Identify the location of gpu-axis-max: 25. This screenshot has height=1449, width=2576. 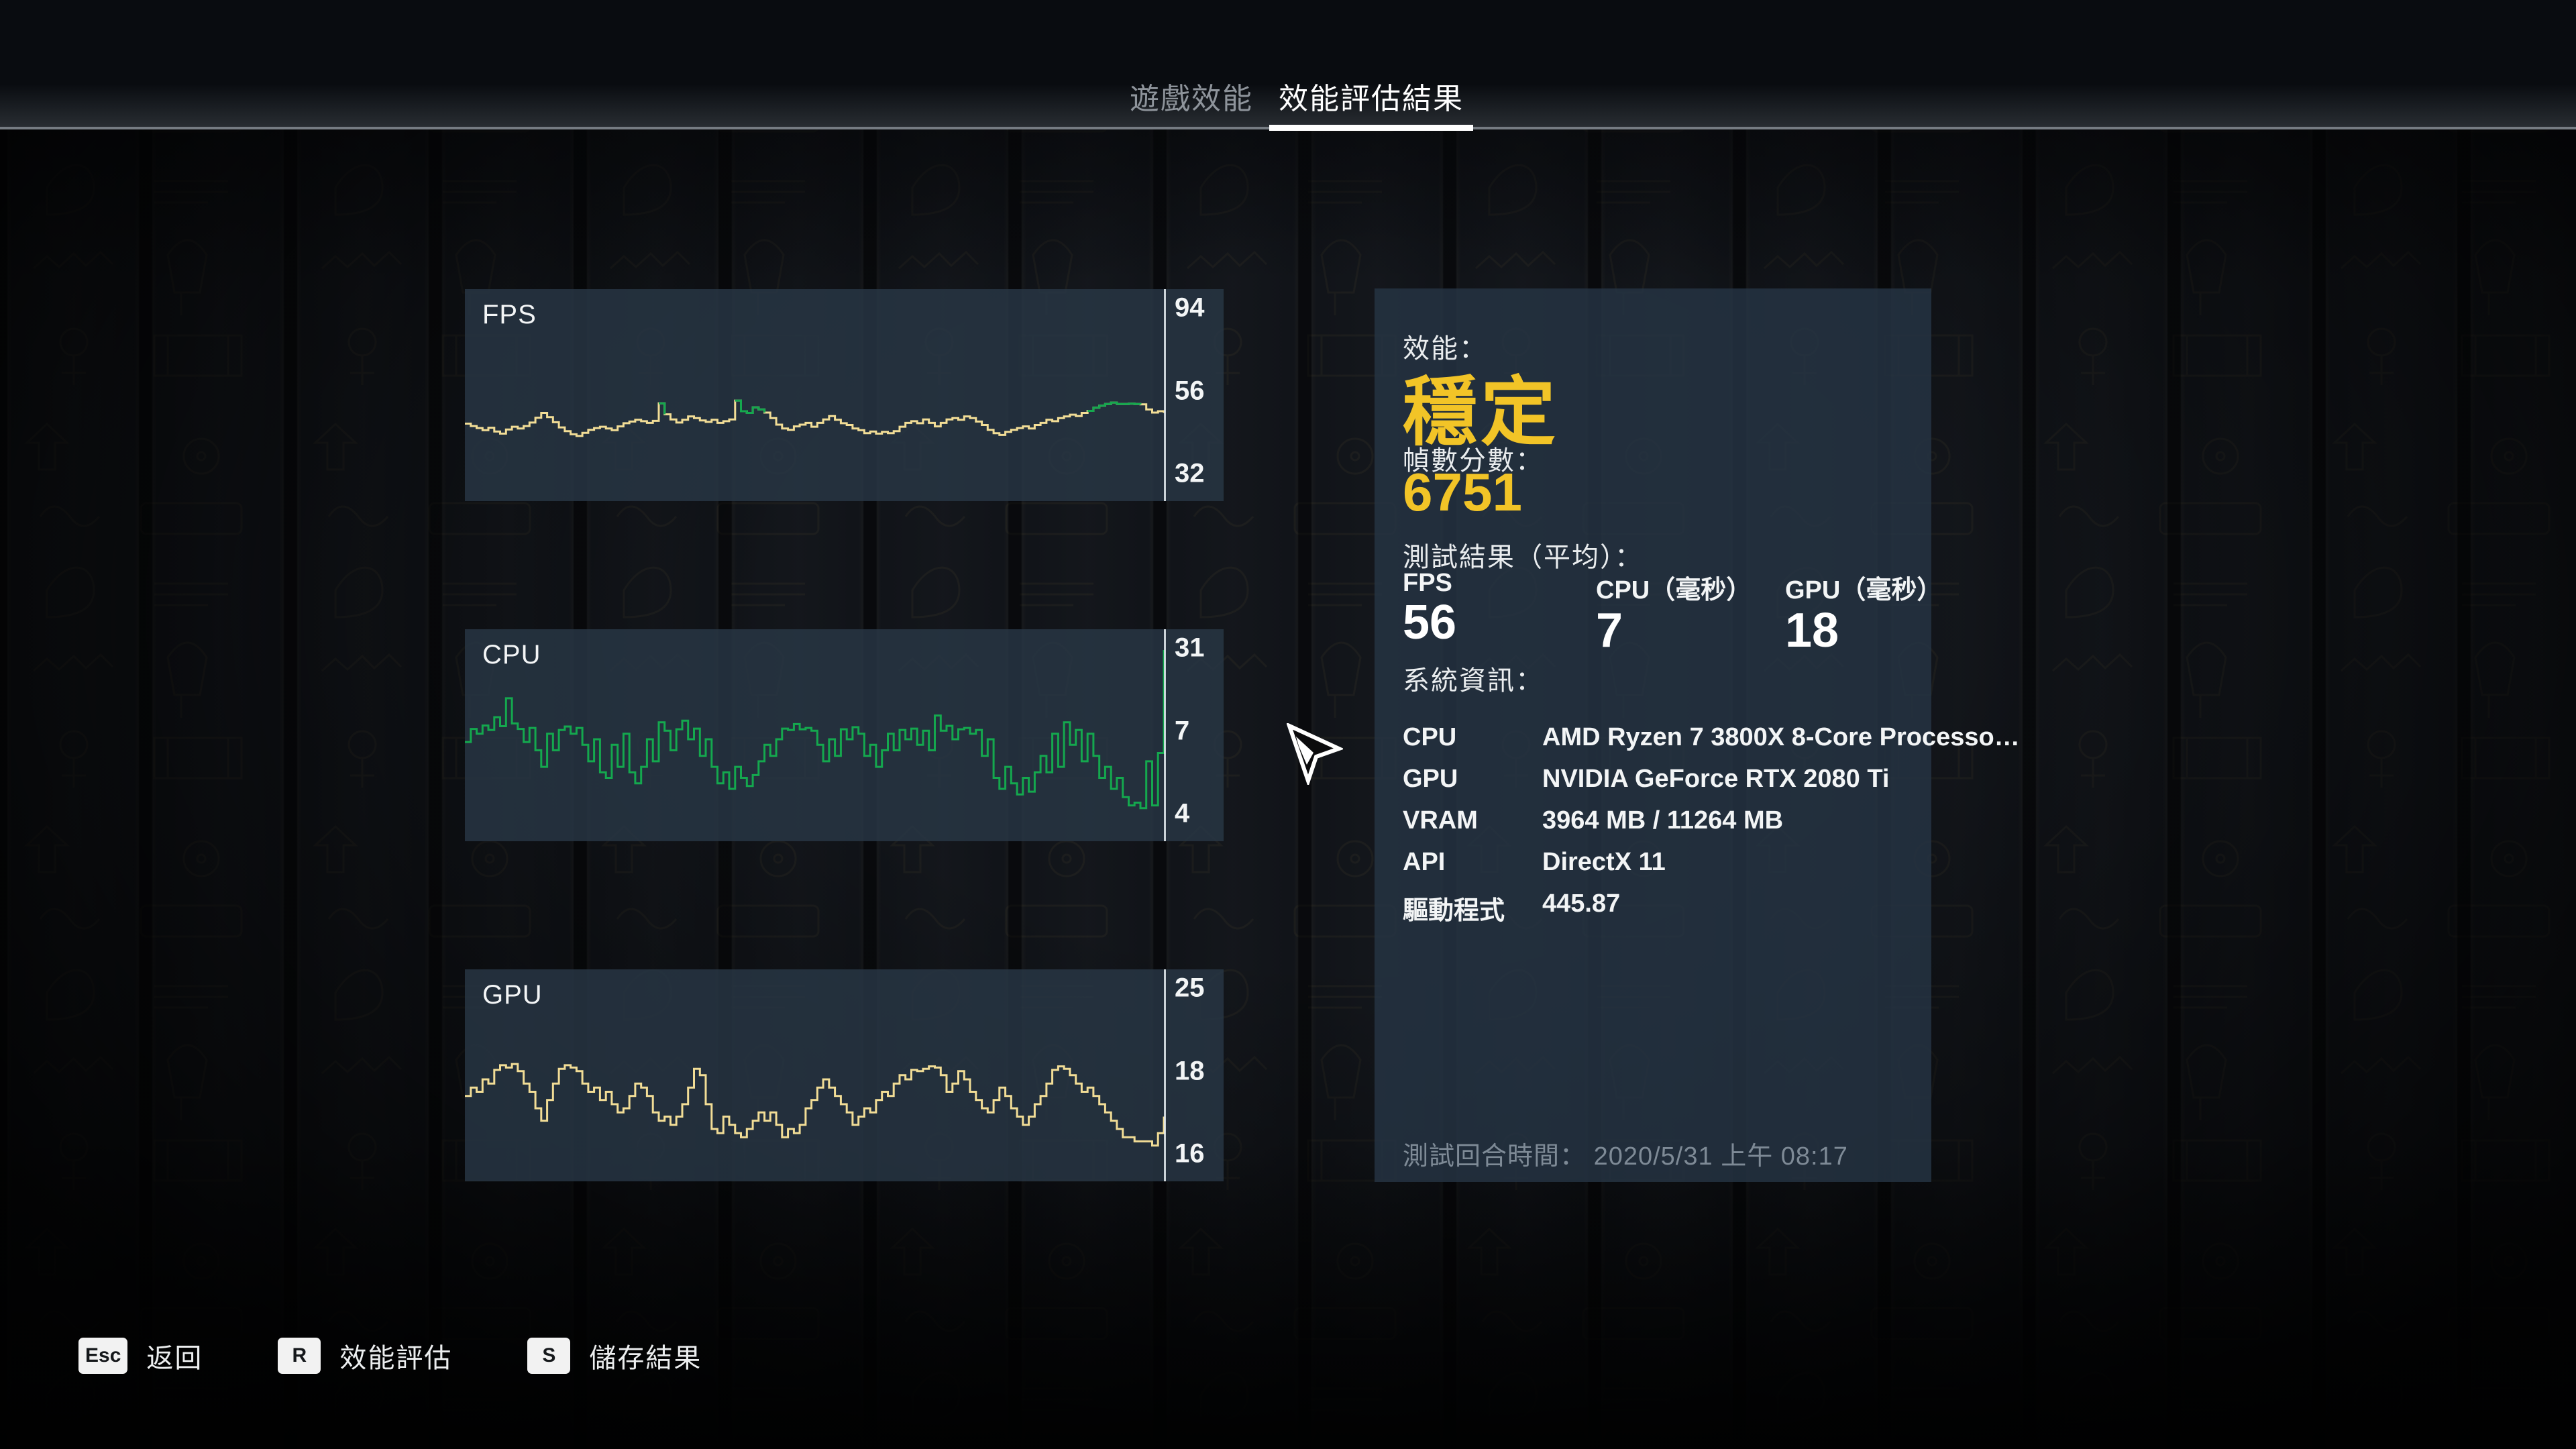
(1190, 988).